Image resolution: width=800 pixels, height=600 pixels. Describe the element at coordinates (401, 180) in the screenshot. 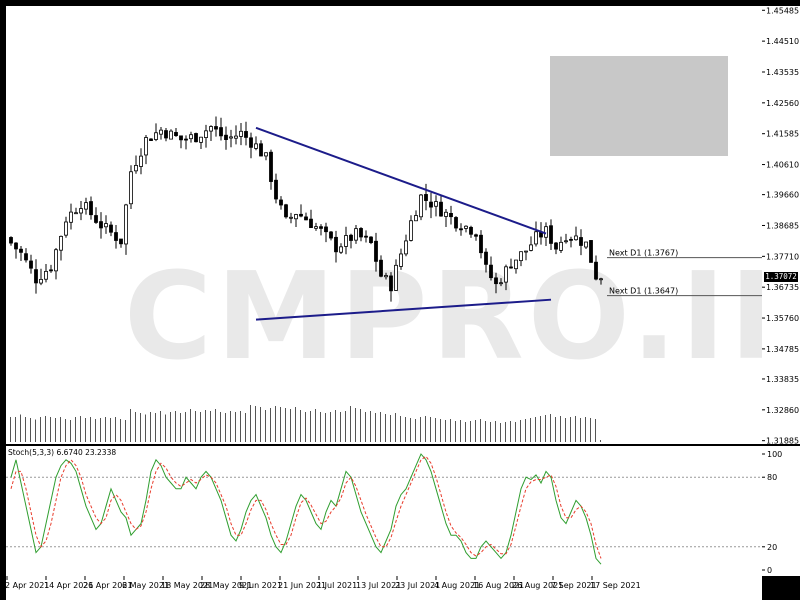

I see `upper-trendline` at that location.